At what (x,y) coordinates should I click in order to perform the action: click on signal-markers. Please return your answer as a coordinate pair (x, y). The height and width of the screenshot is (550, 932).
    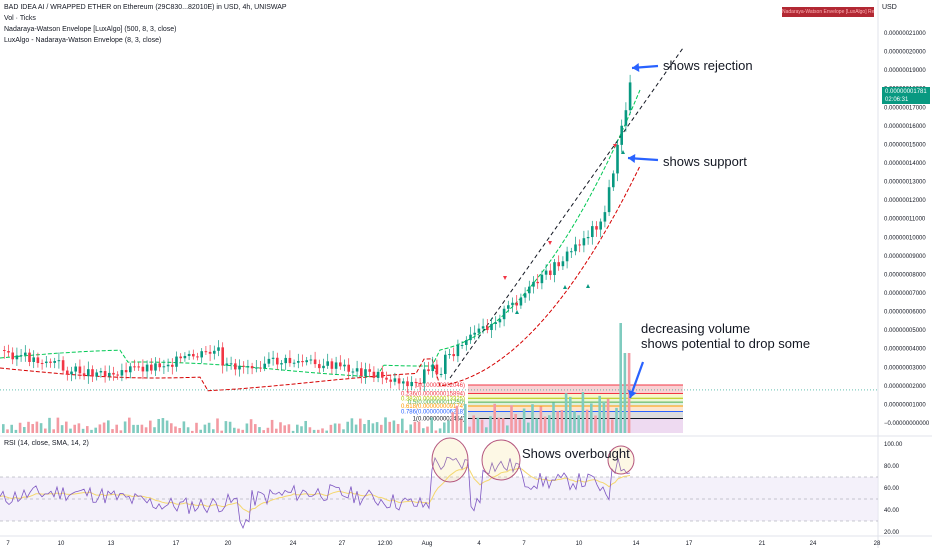
    Looking at the image, I should click on (564, 229).